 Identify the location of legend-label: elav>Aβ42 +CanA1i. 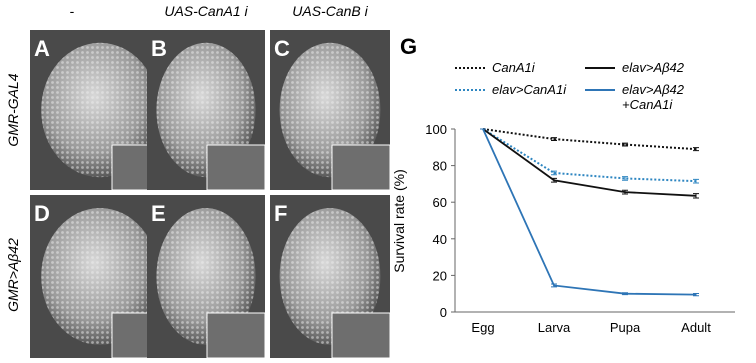
(653, 97).